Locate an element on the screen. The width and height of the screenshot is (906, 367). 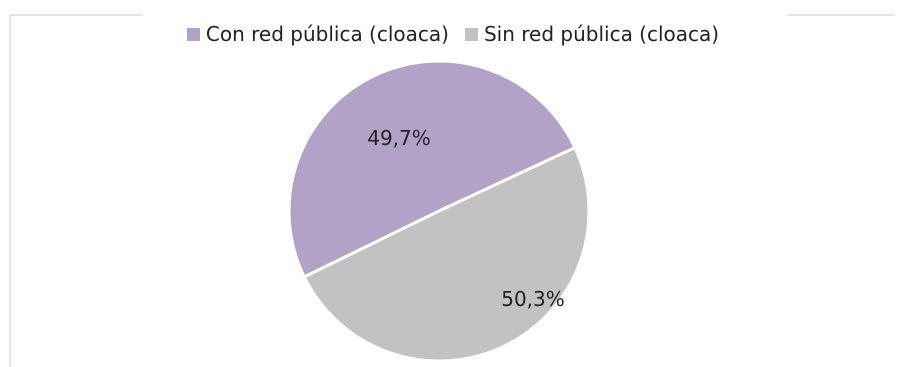
slice-label-1: 49,7% is located at coordinates (399, 138).